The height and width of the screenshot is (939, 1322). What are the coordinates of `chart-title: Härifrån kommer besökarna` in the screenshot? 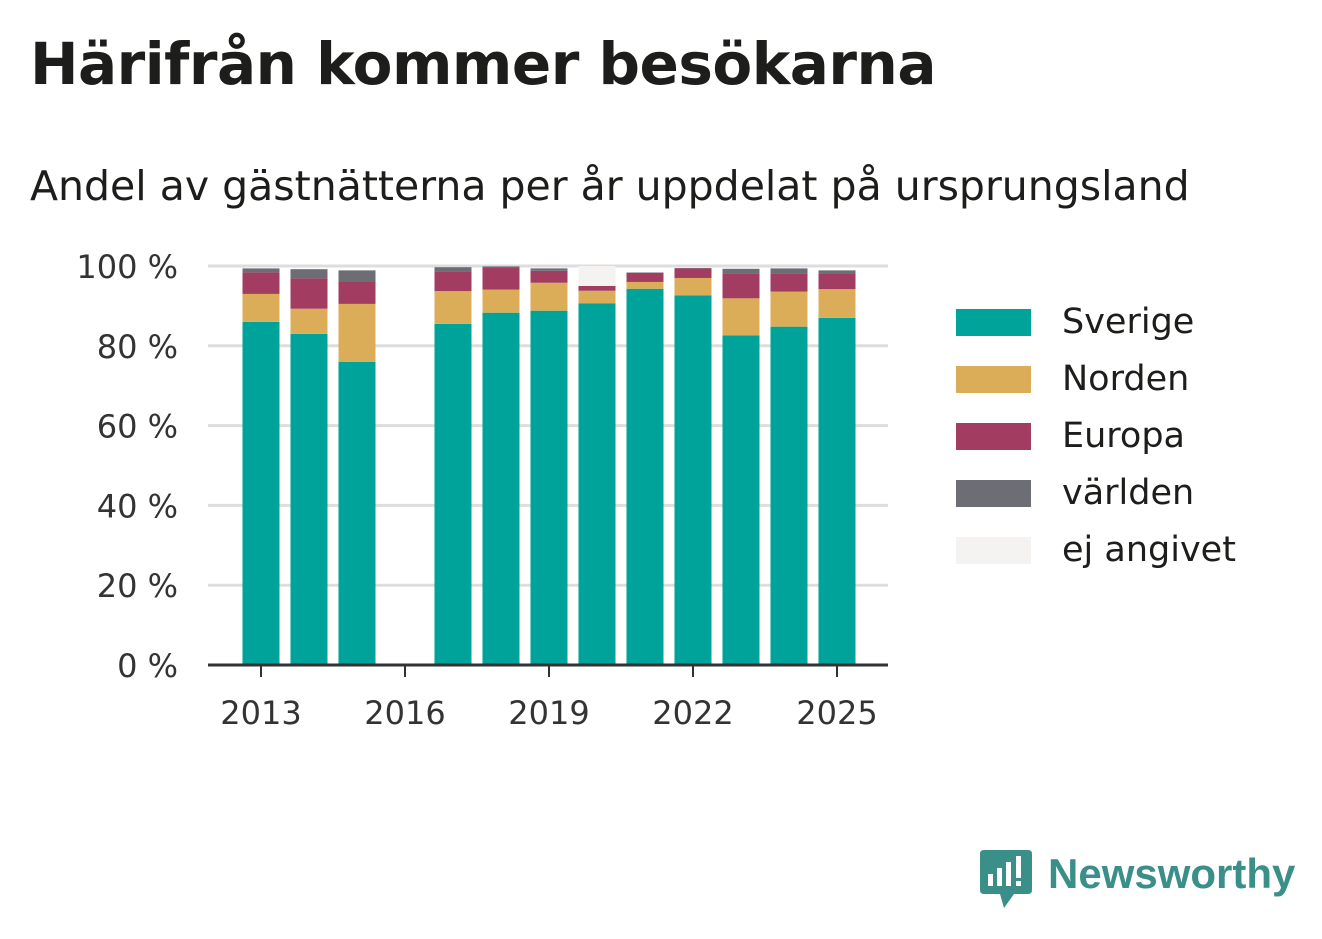 It's located at (483, 64).